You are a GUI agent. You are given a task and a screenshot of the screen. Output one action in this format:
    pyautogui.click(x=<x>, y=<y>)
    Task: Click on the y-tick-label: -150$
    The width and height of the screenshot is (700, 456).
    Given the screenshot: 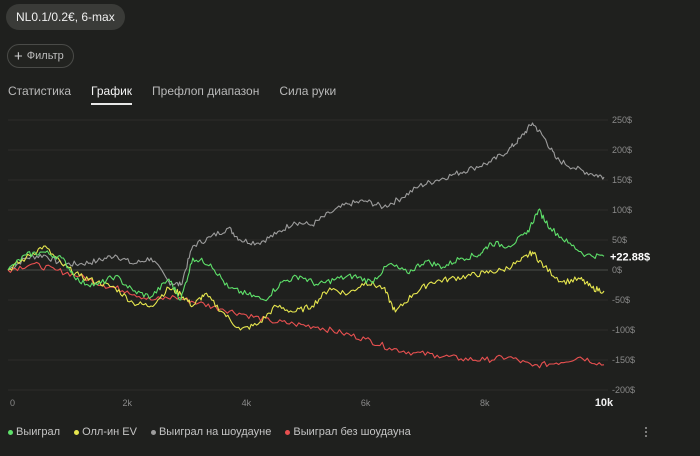 What is the action you would take?
    pyautogui.click(x=623, y=360)
    